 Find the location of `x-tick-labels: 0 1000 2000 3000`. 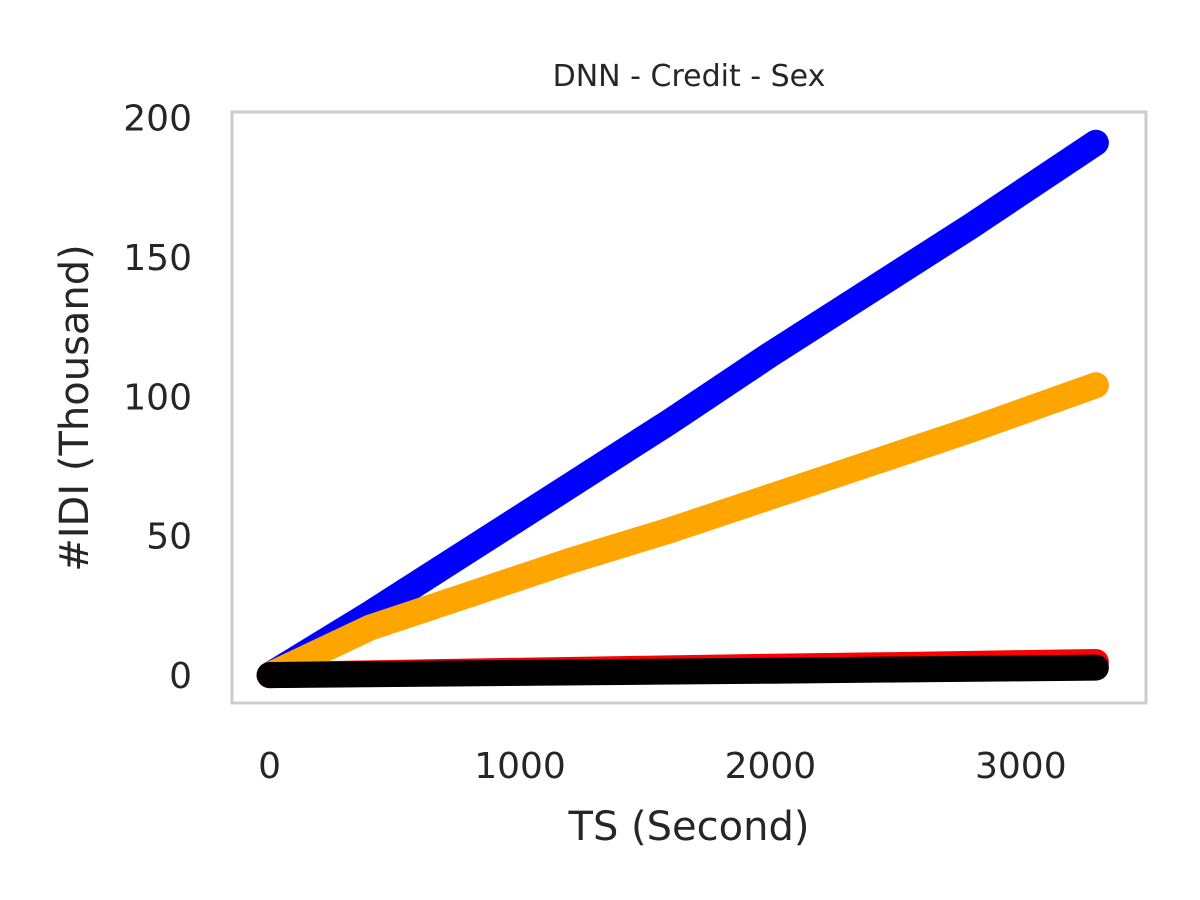

x-tick-labels: 0 1000 2000 3000 is located at coordinates (662, 766).